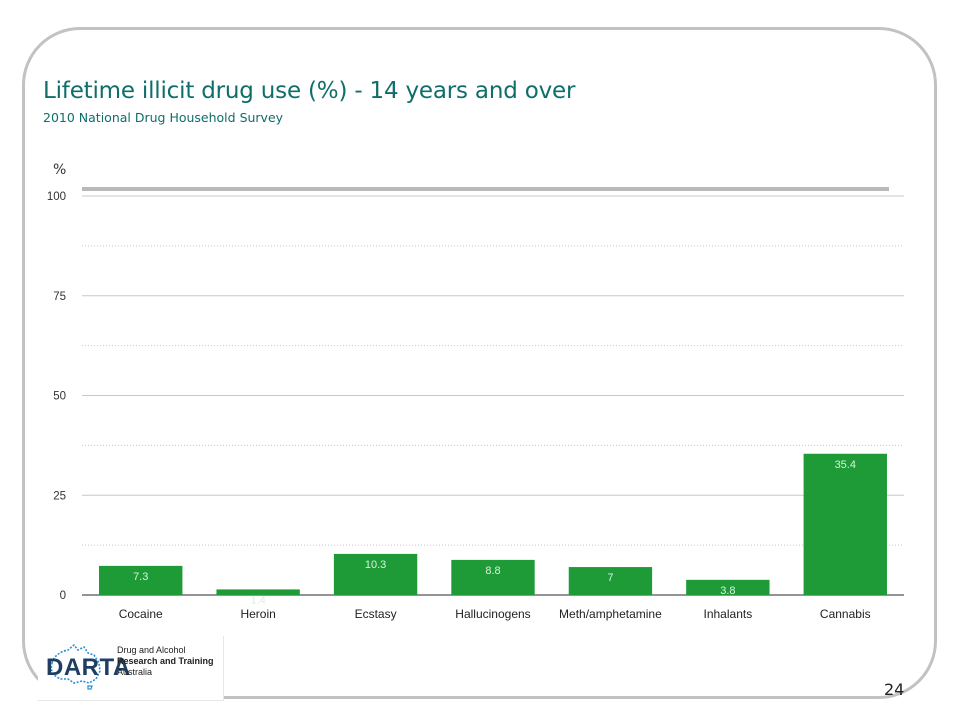 The width and height of the screenshot is (960, 720). I want to click on y-tick-label: 50, so click(59, 397).